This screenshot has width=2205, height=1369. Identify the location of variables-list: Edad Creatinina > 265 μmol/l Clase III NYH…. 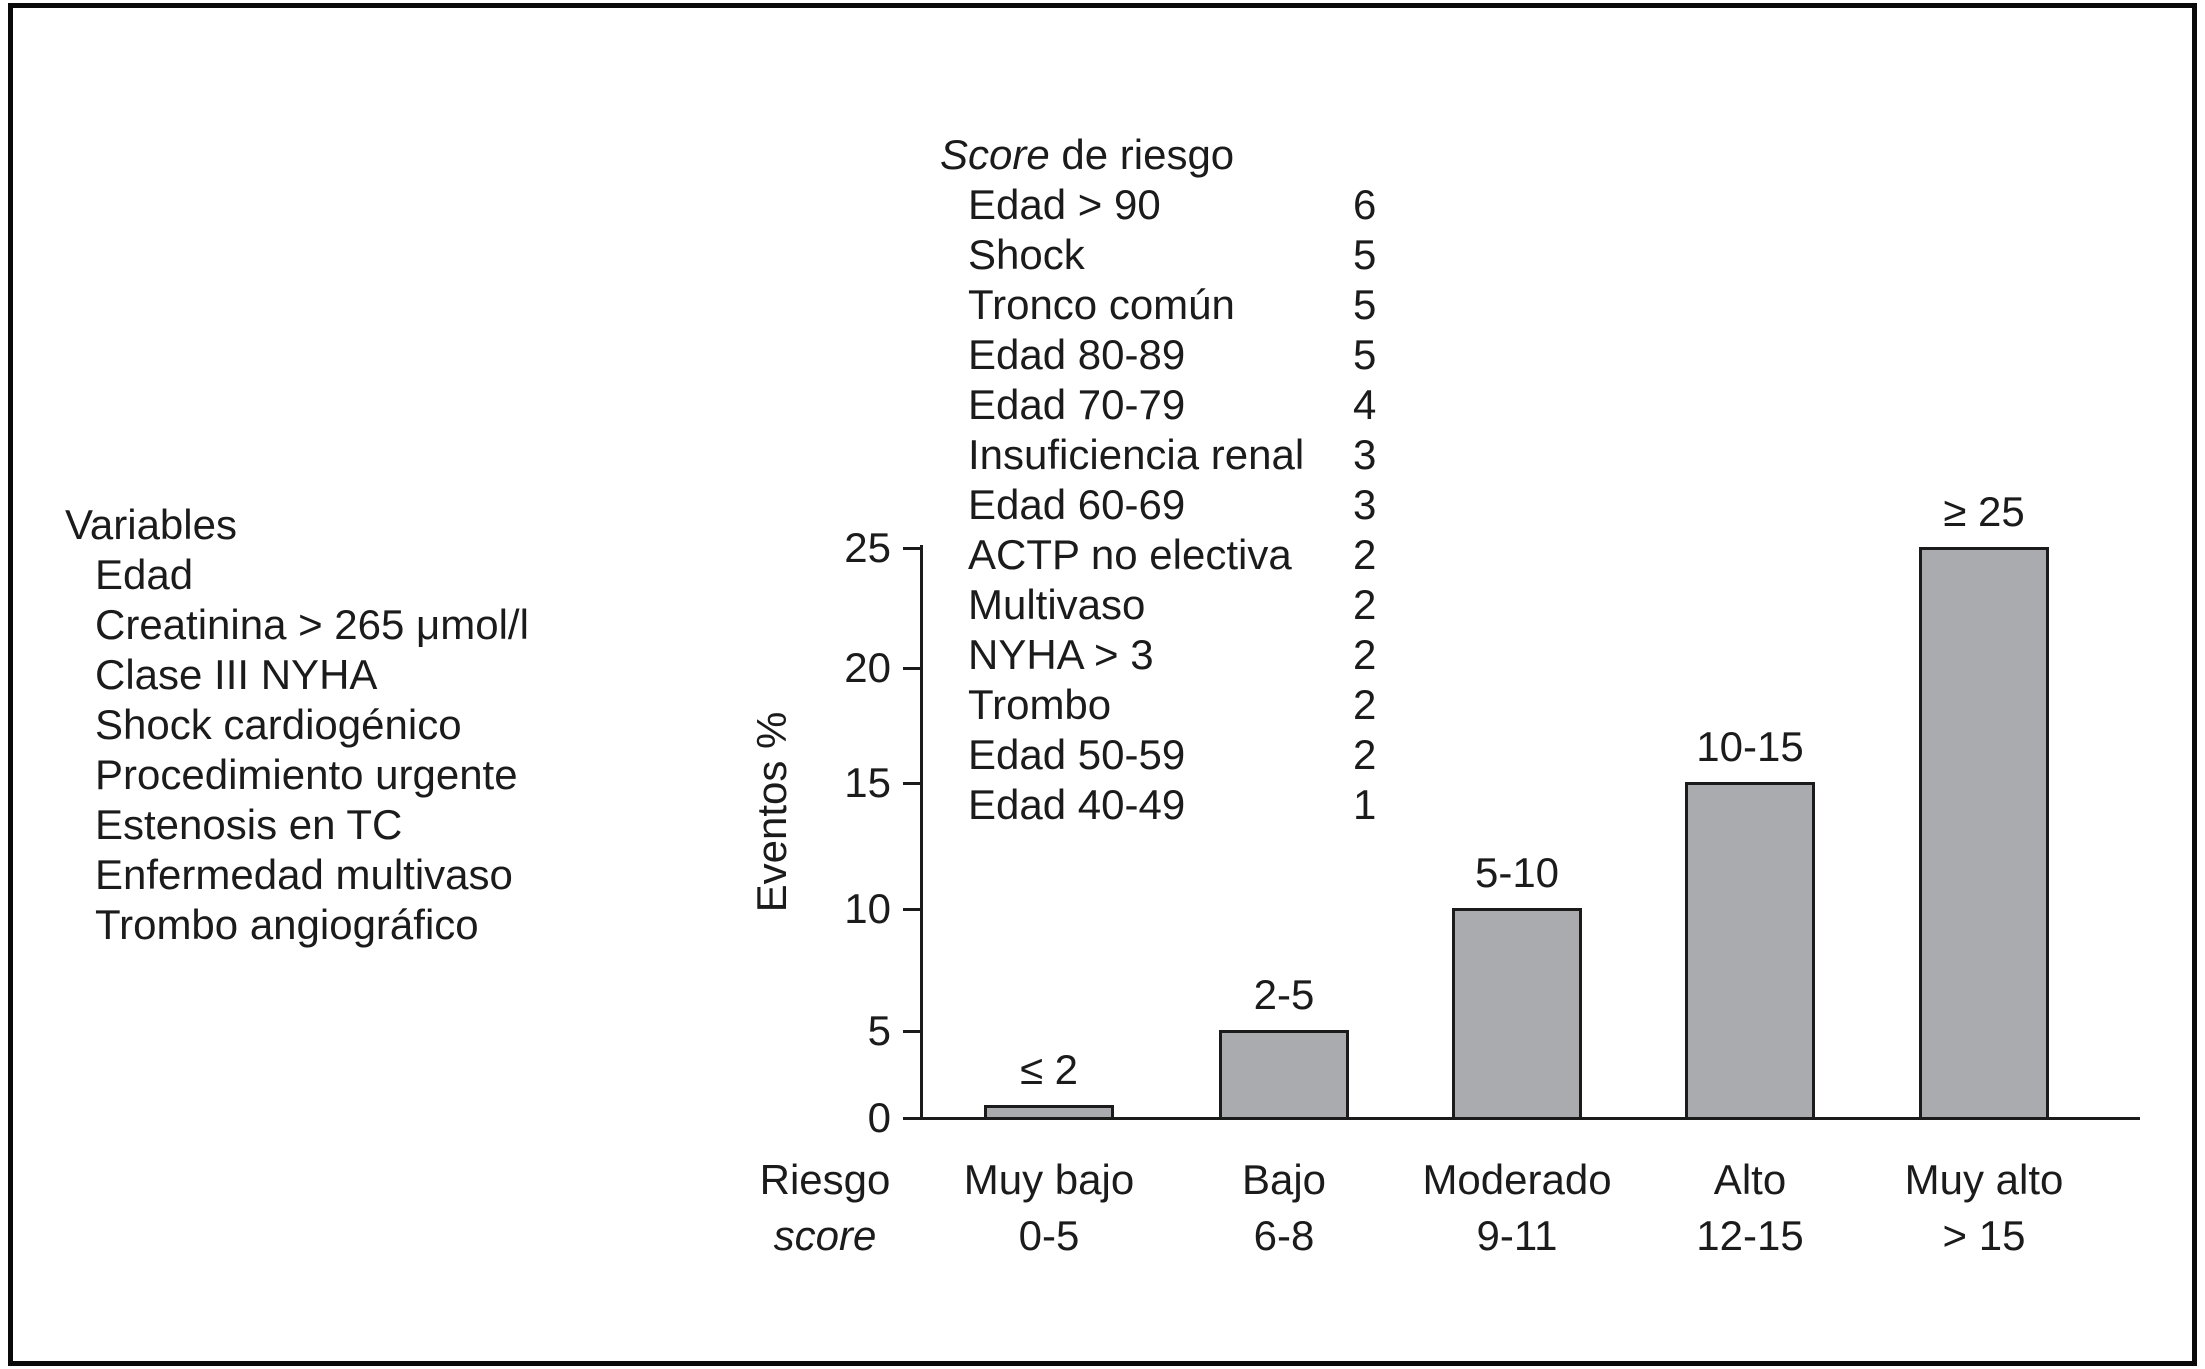
(297, 750).